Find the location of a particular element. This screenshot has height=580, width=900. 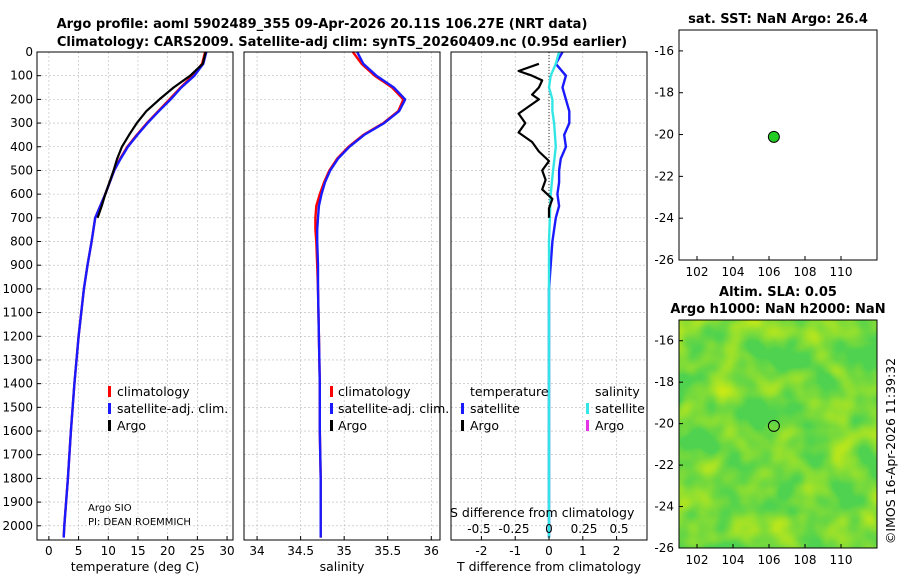

legend-swatch-t-satellite is located at coordinates (462, 408).